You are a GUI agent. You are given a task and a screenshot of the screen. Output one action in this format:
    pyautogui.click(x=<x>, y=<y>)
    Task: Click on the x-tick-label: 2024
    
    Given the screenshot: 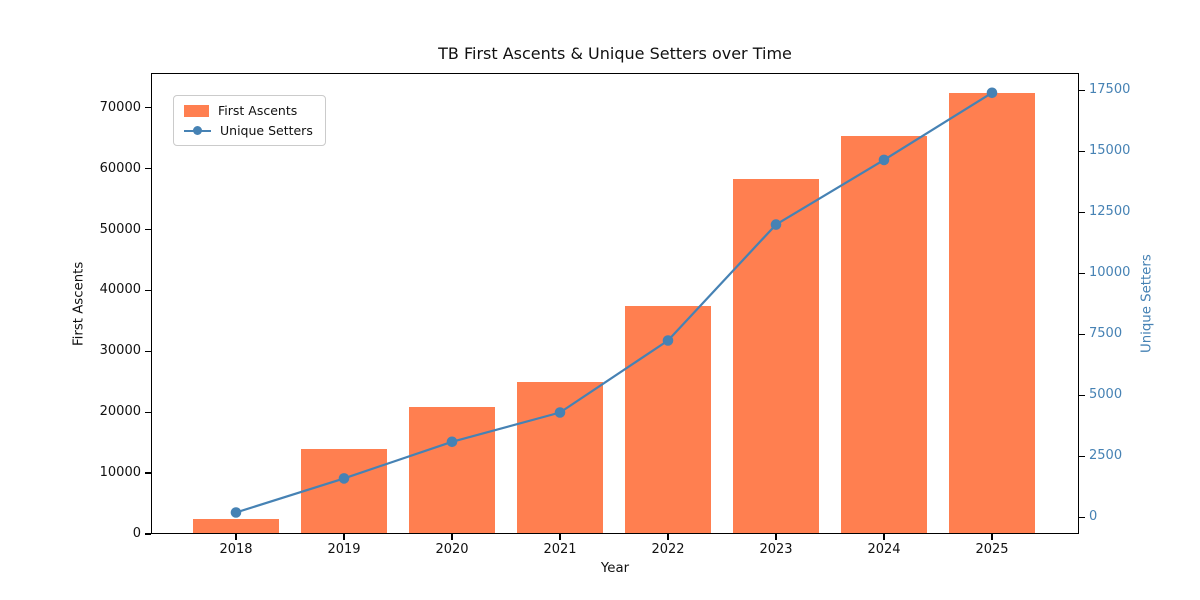 What is the action you would take?
    pyautogui.click(x=884, y=549)
    